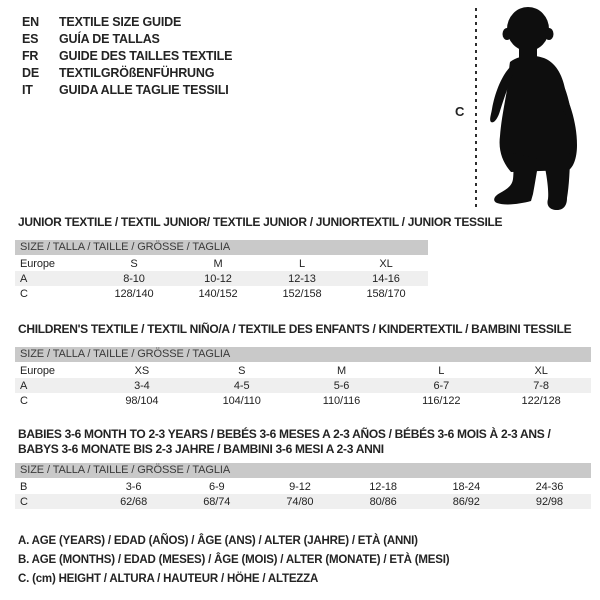 The width and height of the screenshot is (600, 600). I want to click on language-title: GUIDE DES TAILLES TEXTILE, so click(146, 55).